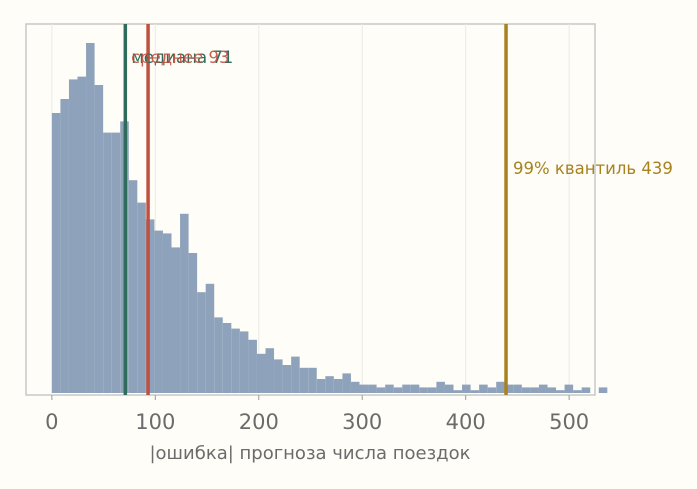  What do you see at coordinates (259, 422) in the screenshot?
I see `x-tick-label: 200` at bounding box center [259, 422].